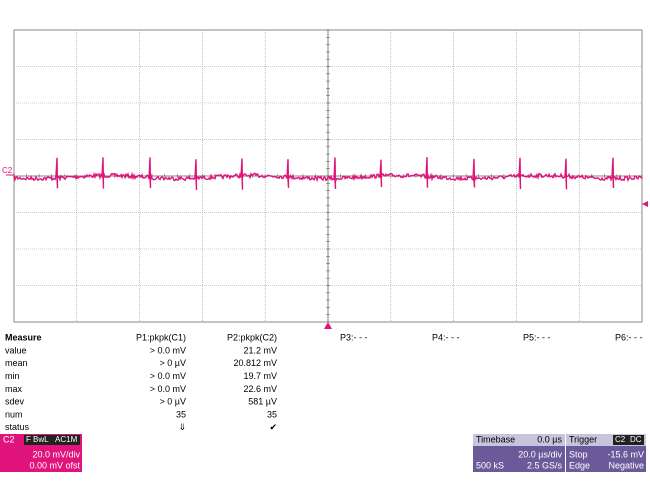 This screenshot has width=650, height=488. I want to click on measure-label: value, so click(16, 350).